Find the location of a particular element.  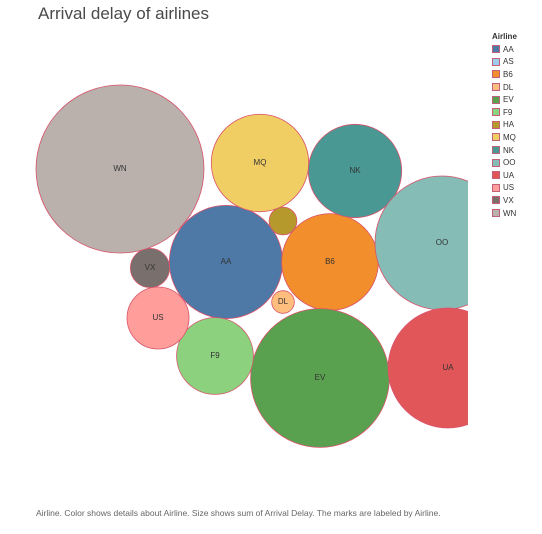

bubble-dl is located at coordinates (283, 302).